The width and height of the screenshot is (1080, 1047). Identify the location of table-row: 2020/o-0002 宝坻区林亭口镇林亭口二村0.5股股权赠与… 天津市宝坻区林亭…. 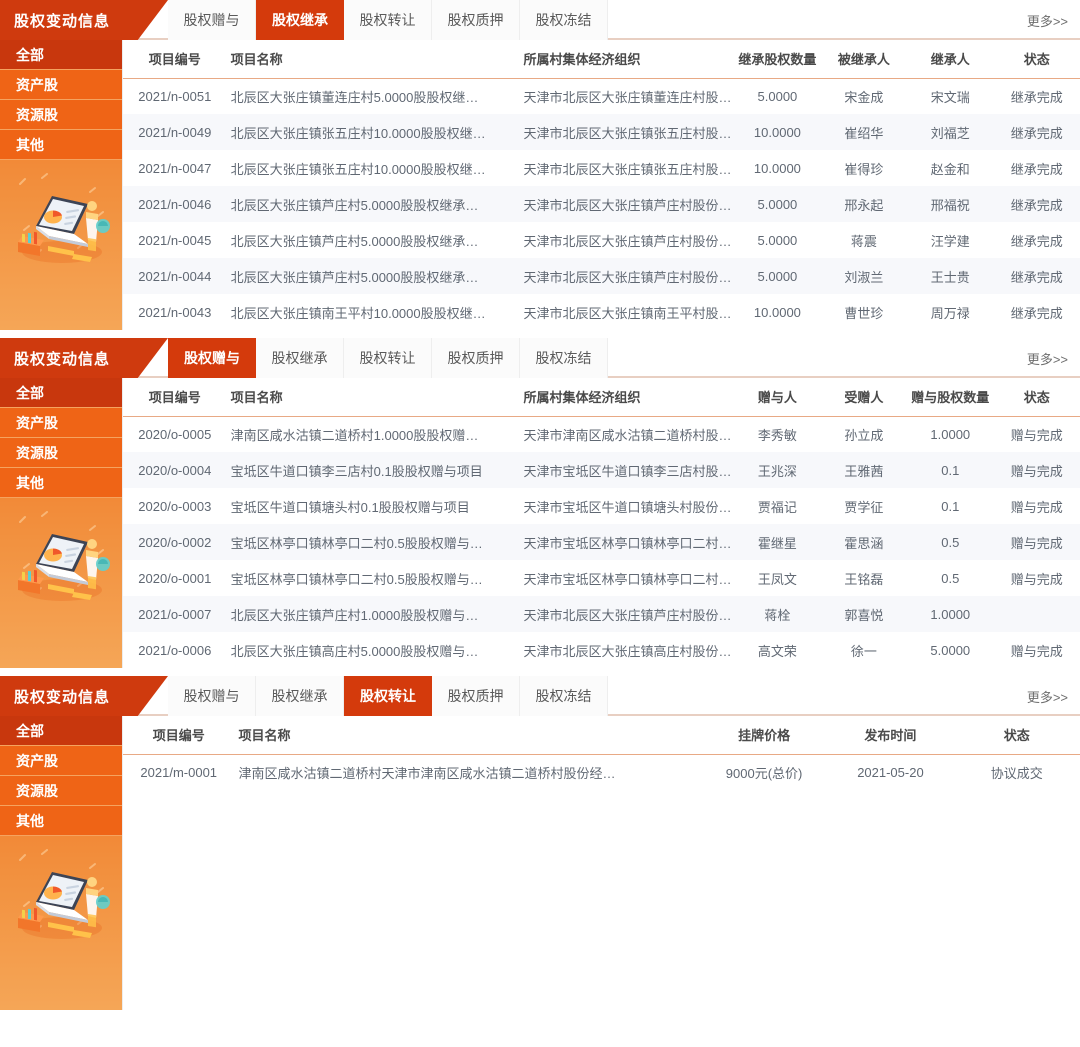
(601, 542).